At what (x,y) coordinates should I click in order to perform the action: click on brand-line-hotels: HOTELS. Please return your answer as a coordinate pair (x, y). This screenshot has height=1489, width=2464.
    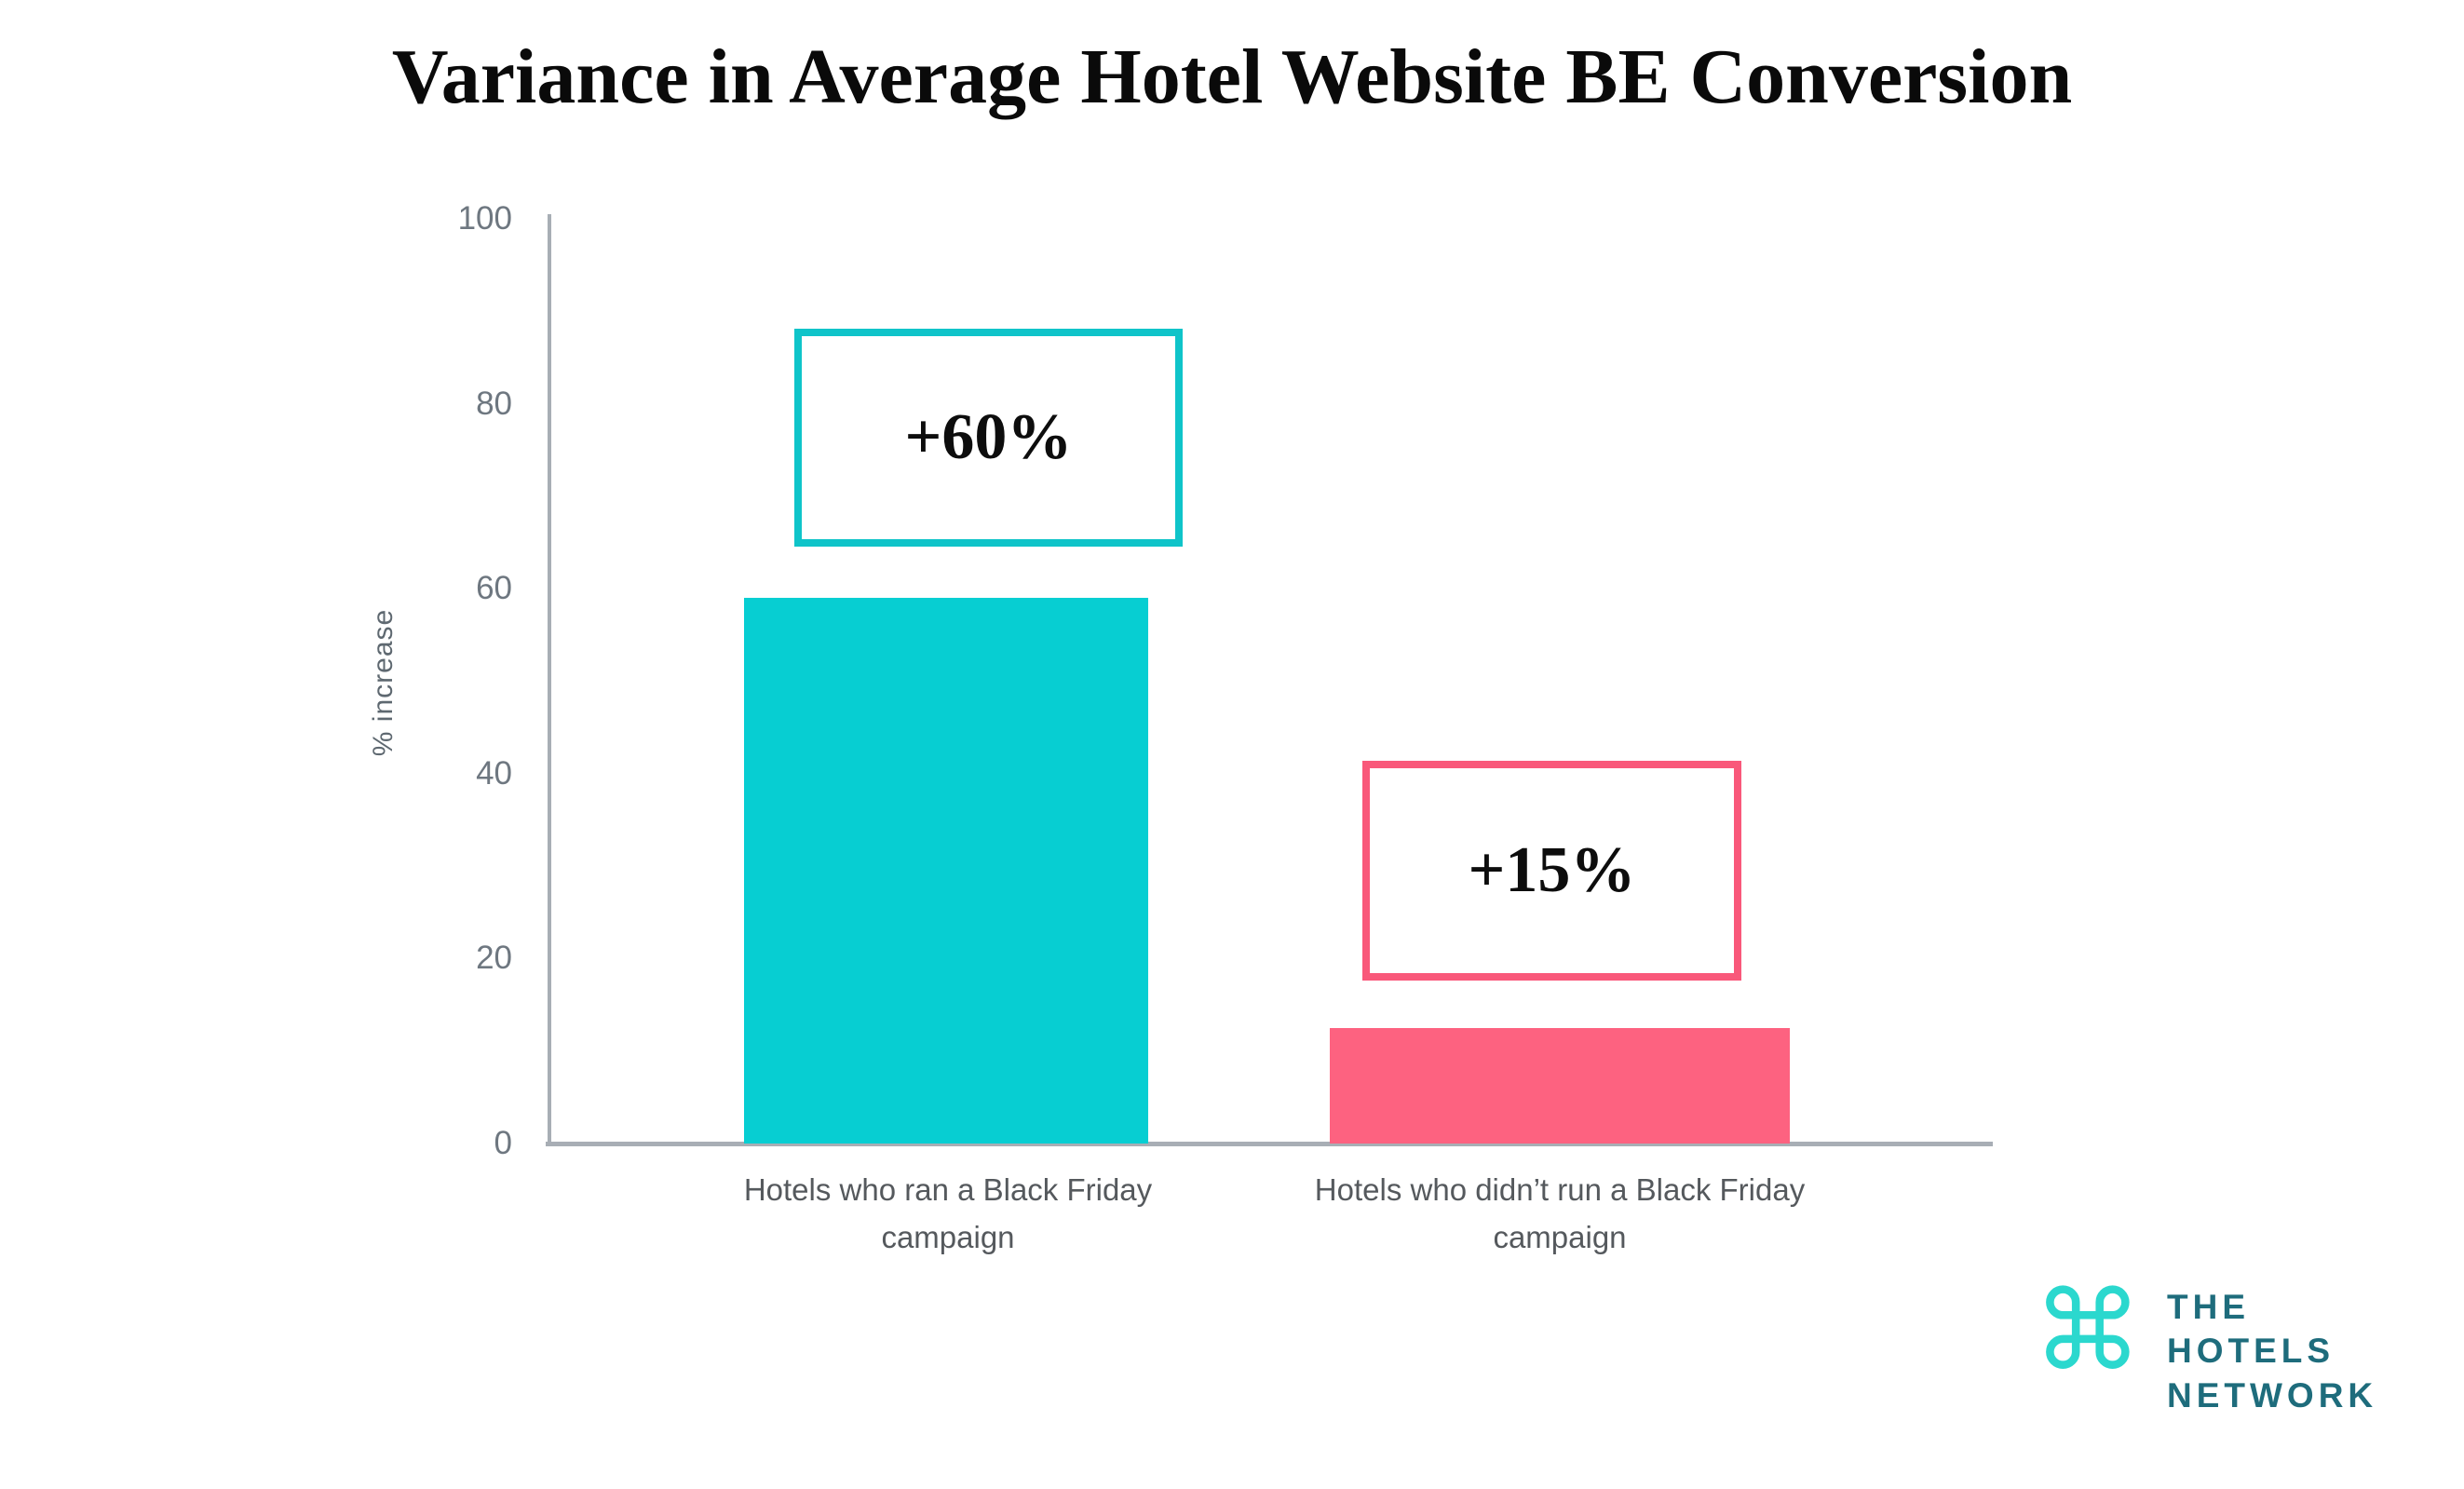
    Looking at the image, I should click on (2251, 1351).